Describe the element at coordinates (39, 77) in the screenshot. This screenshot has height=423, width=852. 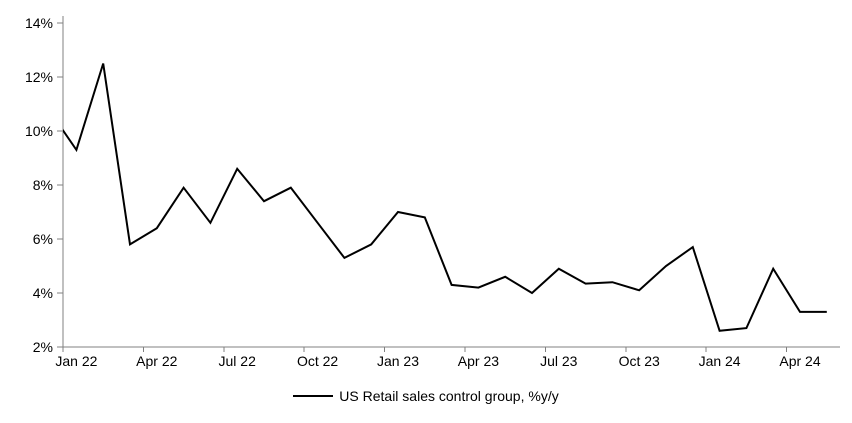
I see `y-tick-label: 12%` at that location.